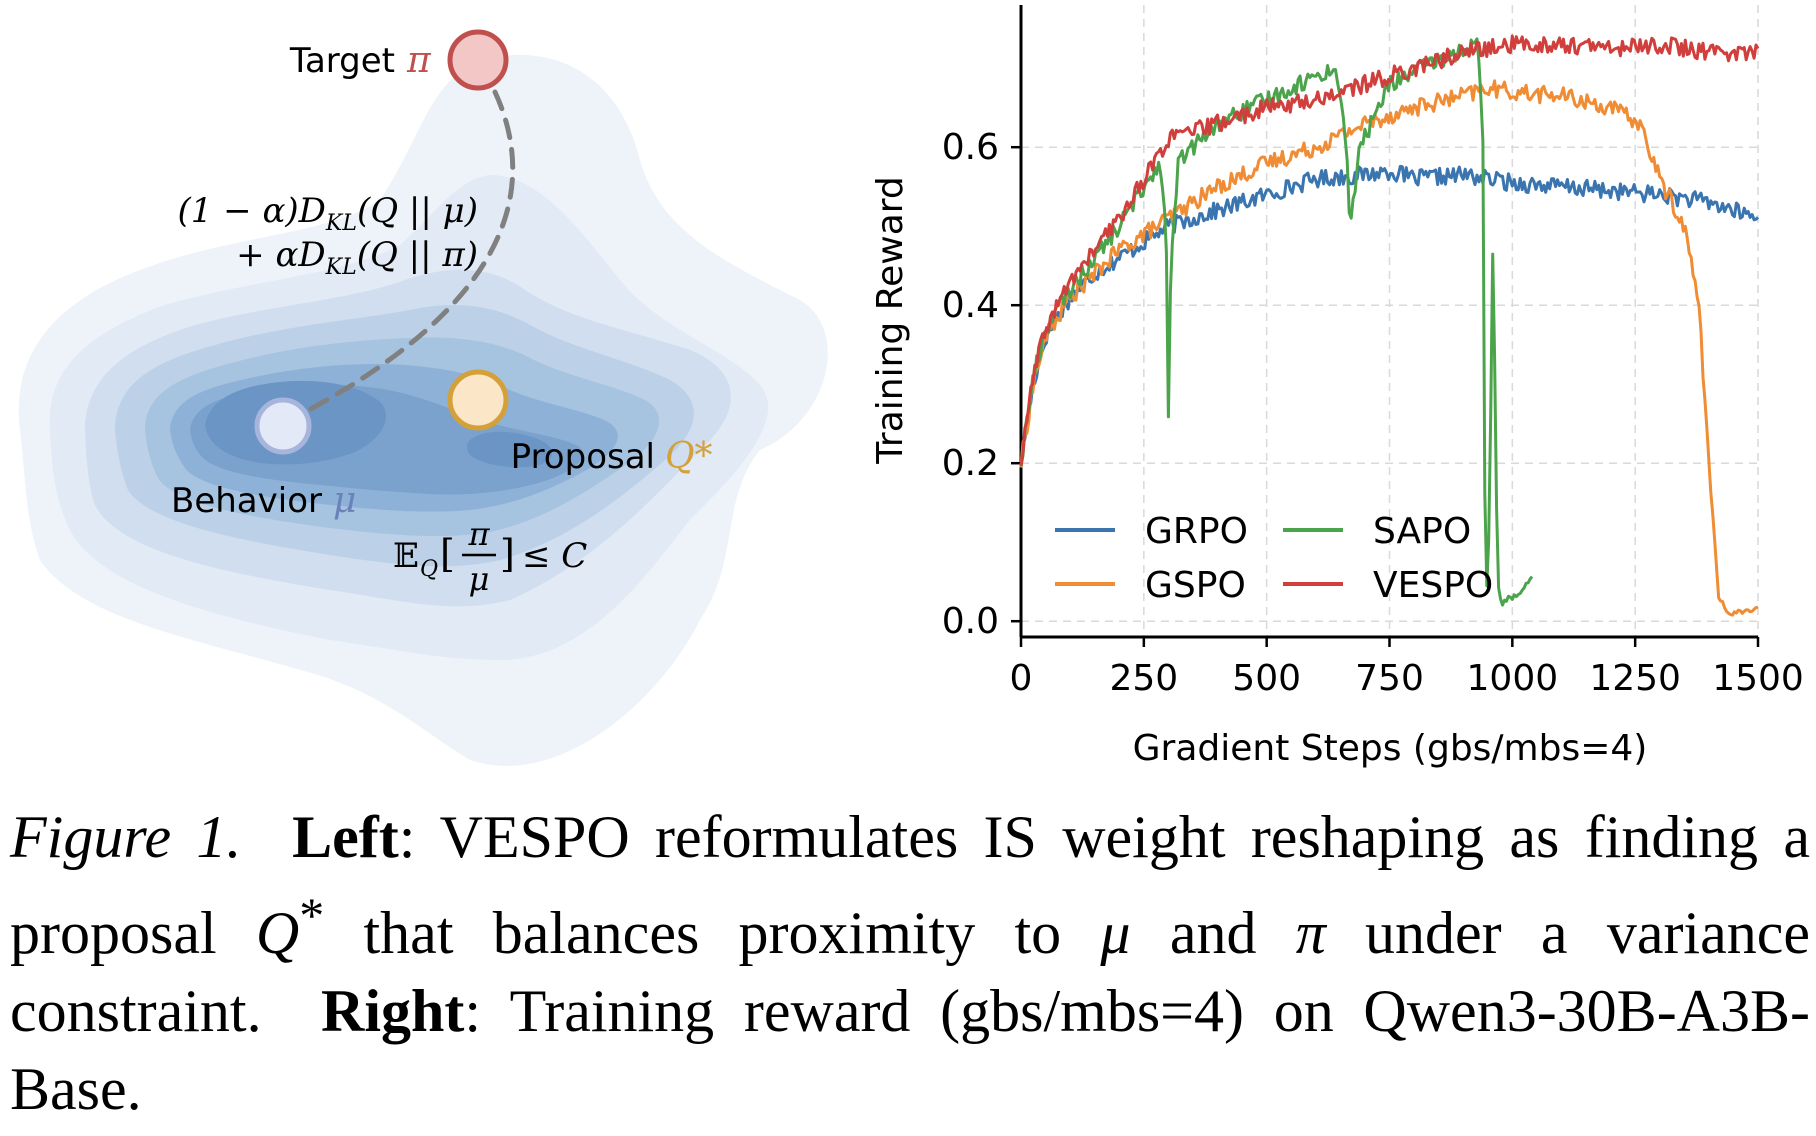 The image size is (1816, 1136). Describe the element at coordinates (970, 147) in the screenshot. I see `y-tick-label: 0.6` at that location.